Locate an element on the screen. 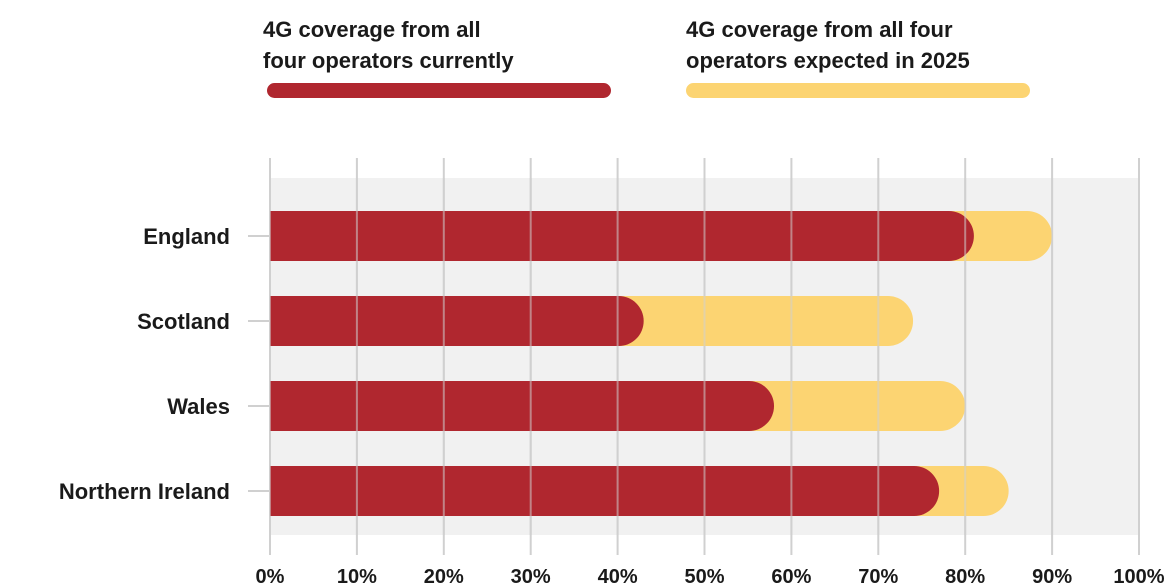  tick-label-40: 40% is located at coordinates (618, 575).